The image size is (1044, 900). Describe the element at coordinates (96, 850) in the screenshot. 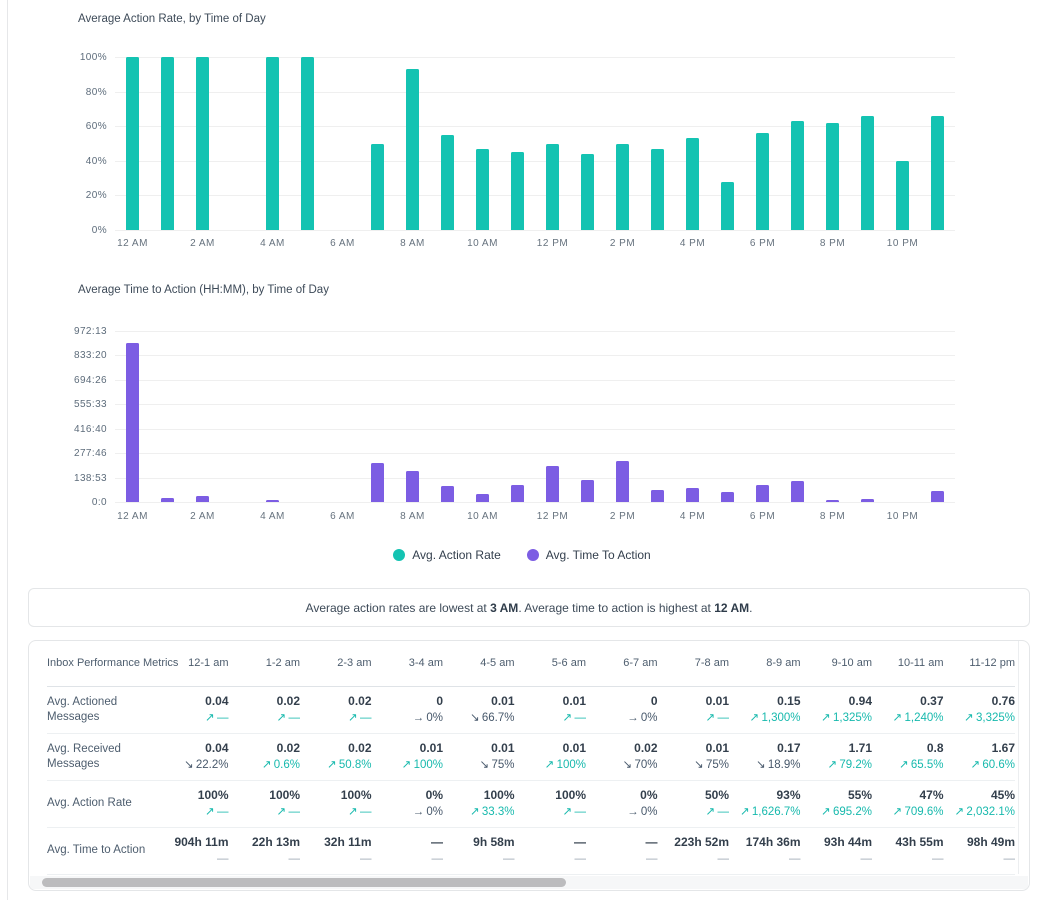

I see `row-label: Avg. Time to Action` at that location.